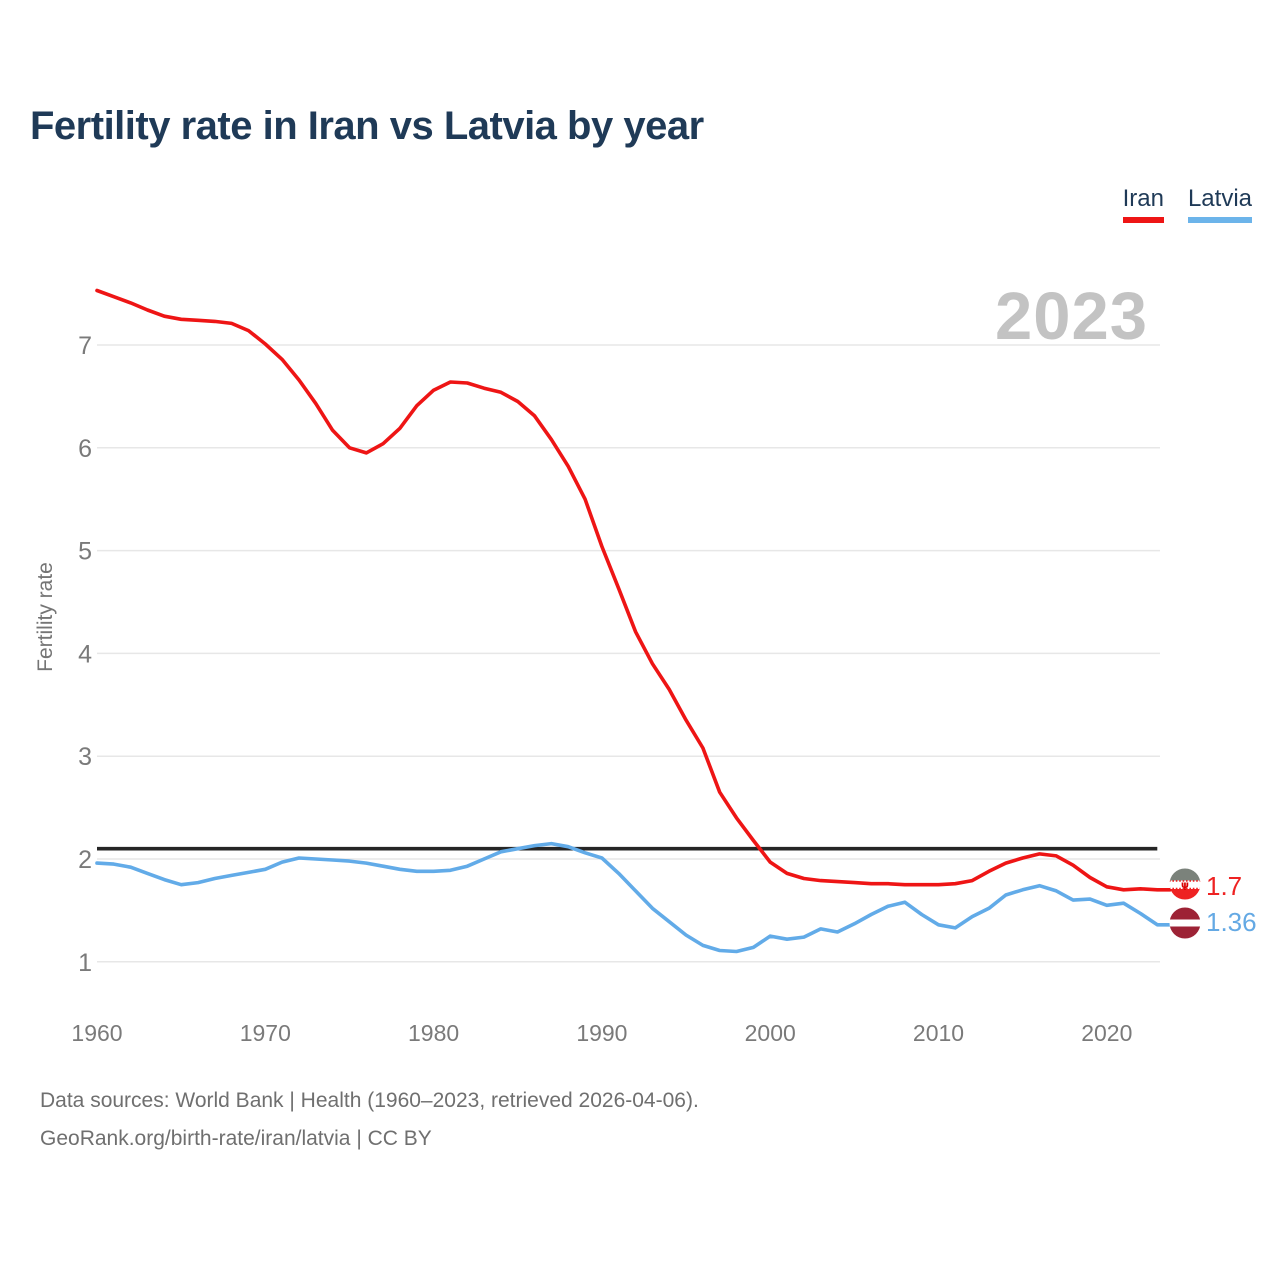 The width and height of the screenshot is (1280, 1280). Describe the element at coordinates (85, 860) in the screenshot. I see `y-tick-label: 2` at that location.